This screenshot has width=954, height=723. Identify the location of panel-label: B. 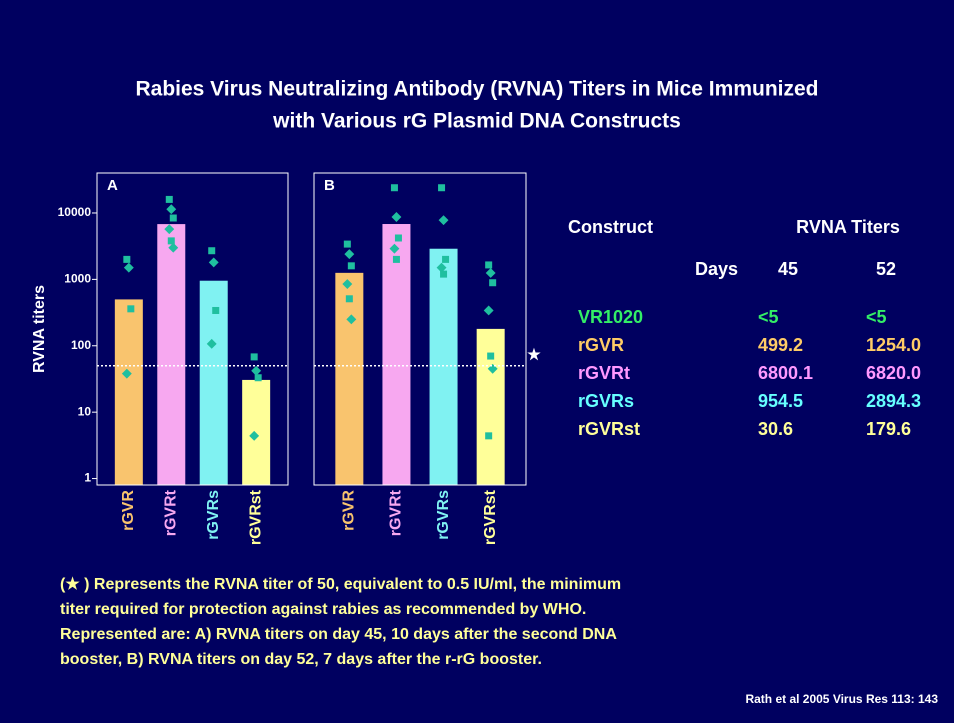
(329, 185).